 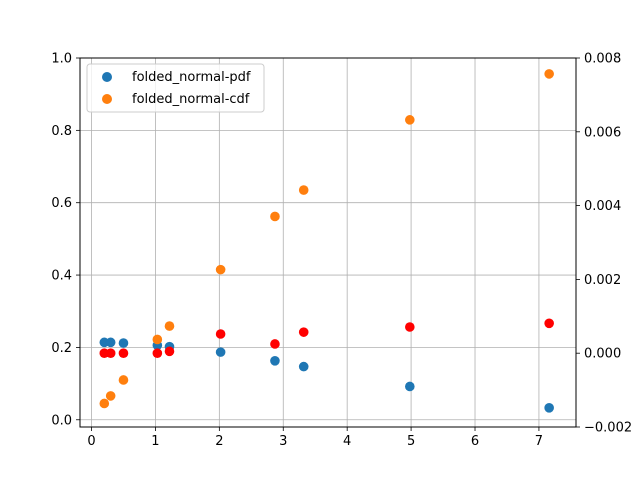 I want to click on y-tick-label: 0.8, so click(x=61, y=131).